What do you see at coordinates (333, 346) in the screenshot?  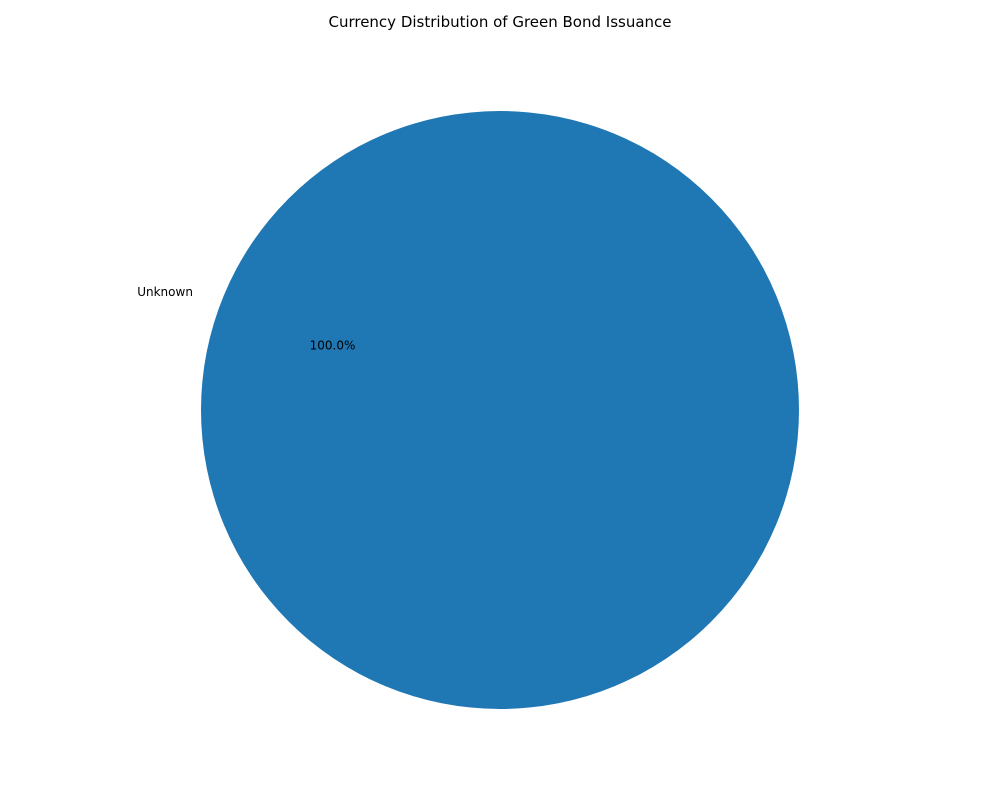 I see `pie-percent-label: 100.0%` at bounding box center [333, 346].